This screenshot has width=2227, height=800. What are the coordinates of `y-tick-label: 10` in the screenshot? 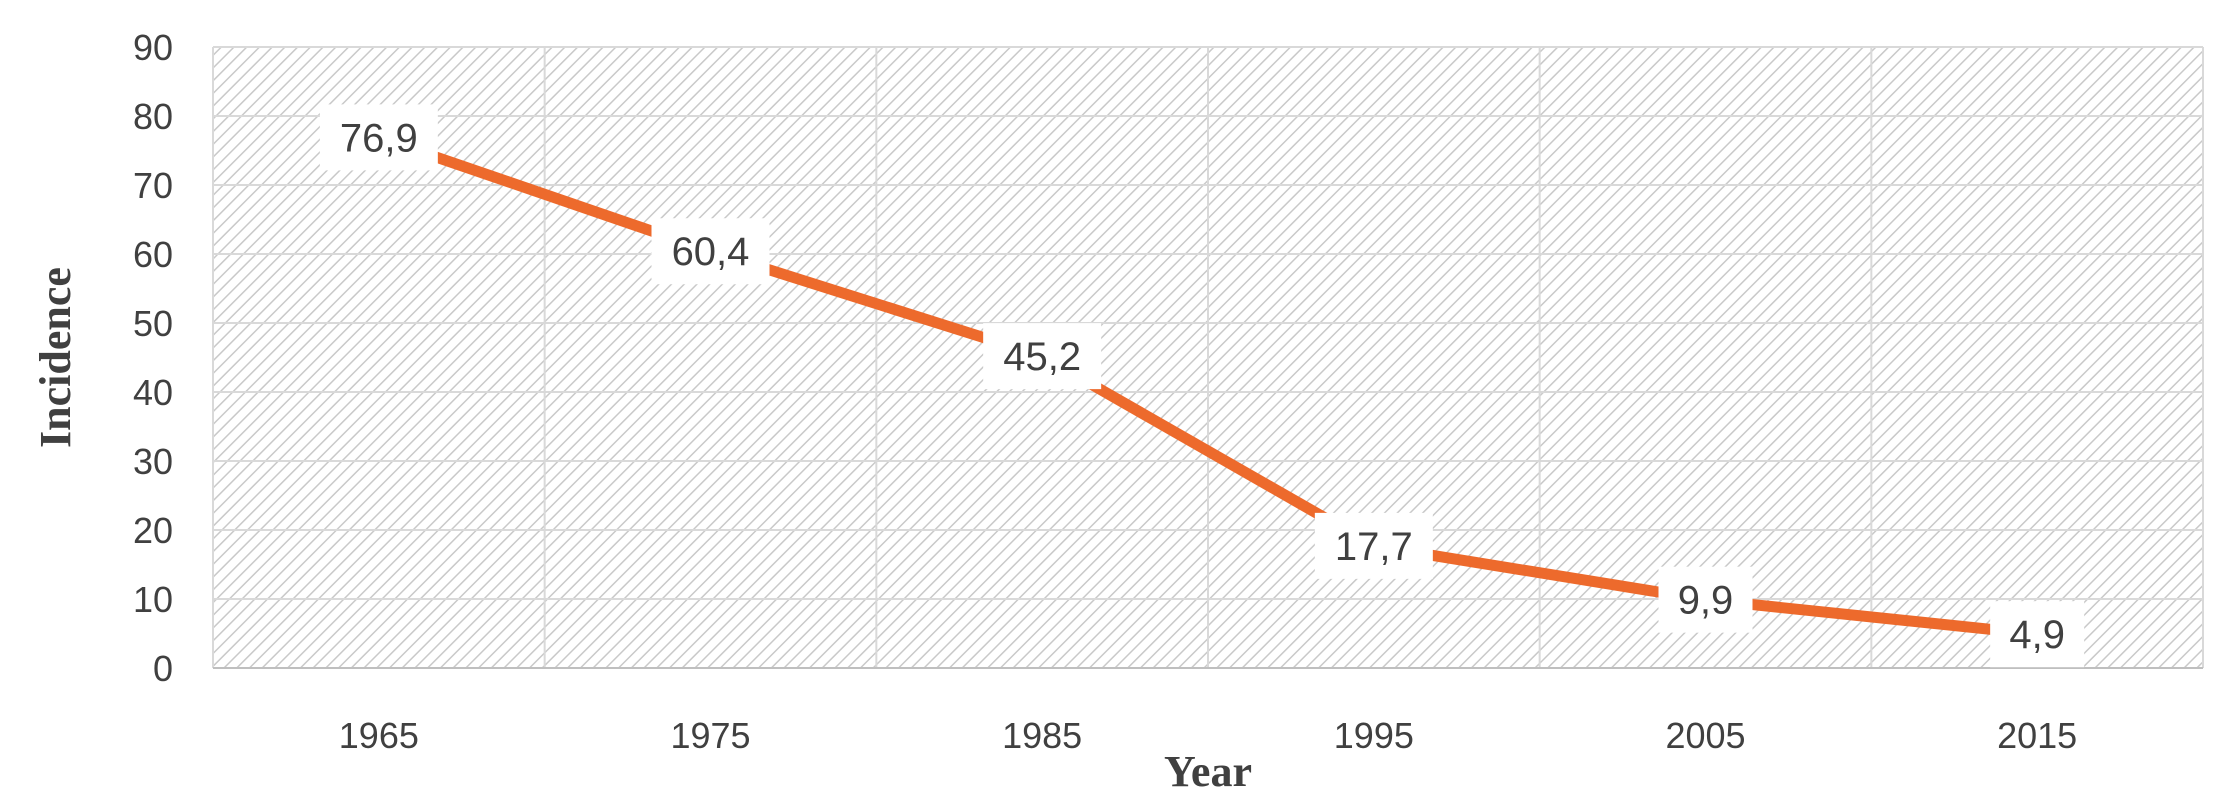 It's located at (153, 599).